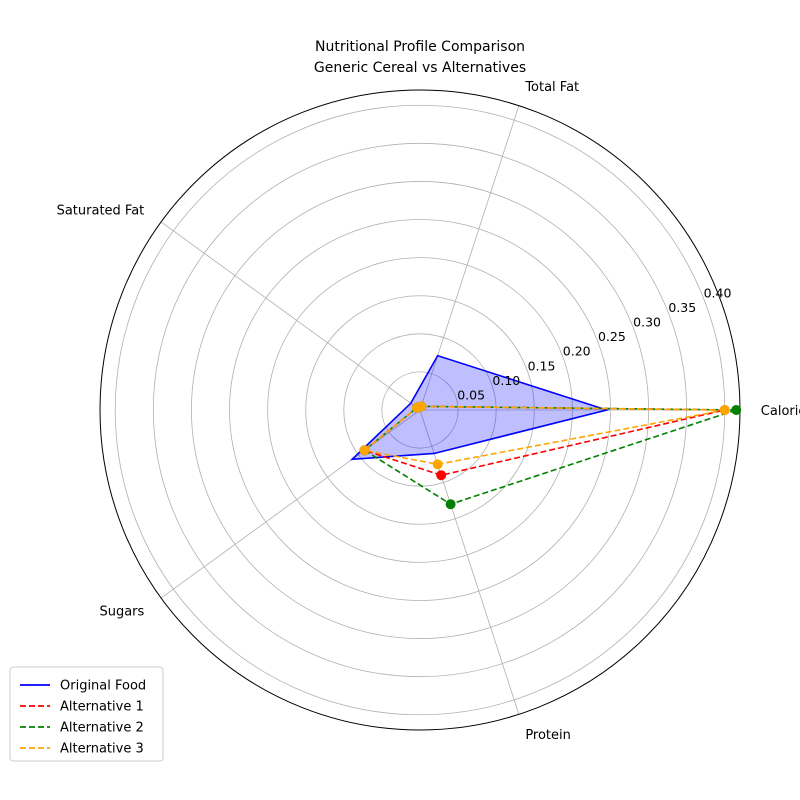  I want to click on legend-label-2: Alternative 1, so click(102, 707).